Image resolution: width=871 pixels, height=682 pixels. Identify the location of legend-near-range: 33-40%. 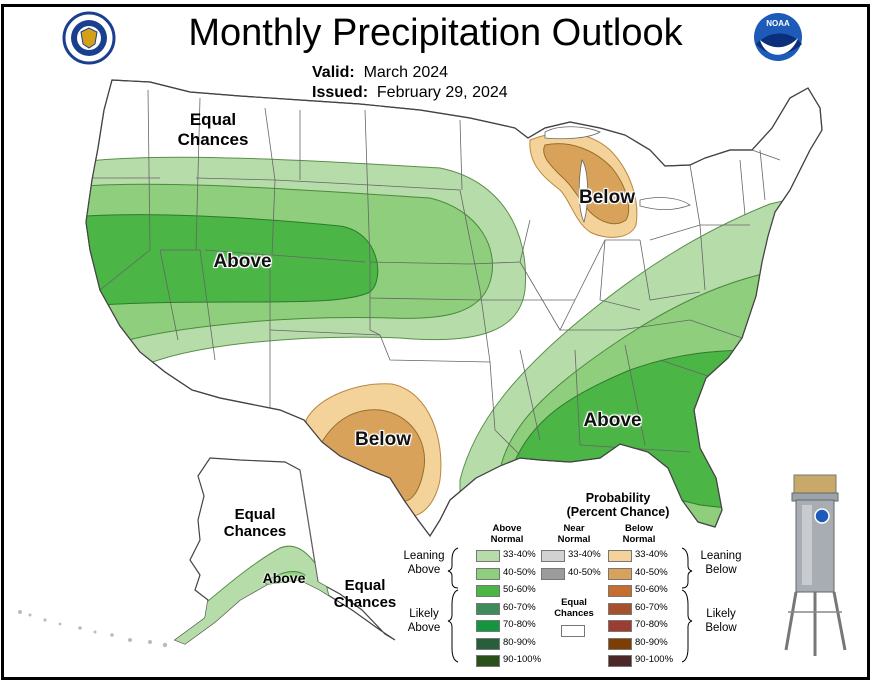
(584, 554).